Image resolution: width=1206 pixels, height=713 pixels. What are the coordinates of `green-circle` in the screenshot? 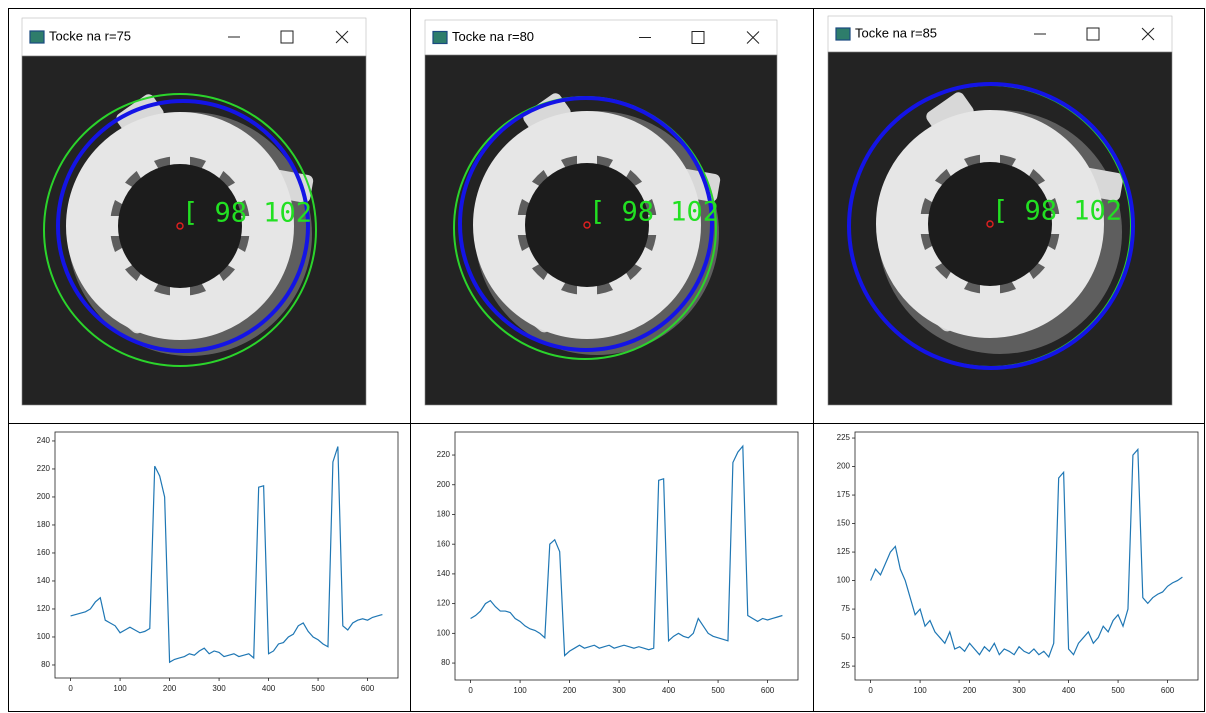 It's located at (180, 230).